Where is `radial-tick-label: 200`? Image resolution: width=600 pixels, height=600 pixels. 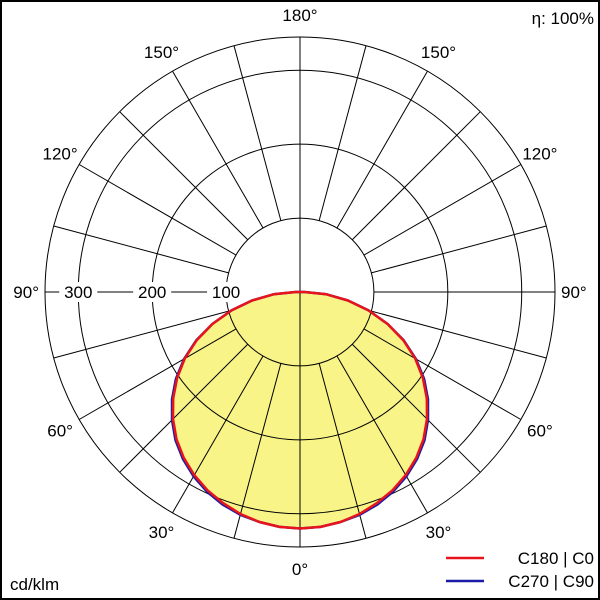 radial-tick-label: 200 is located at coordinates (152, 292).